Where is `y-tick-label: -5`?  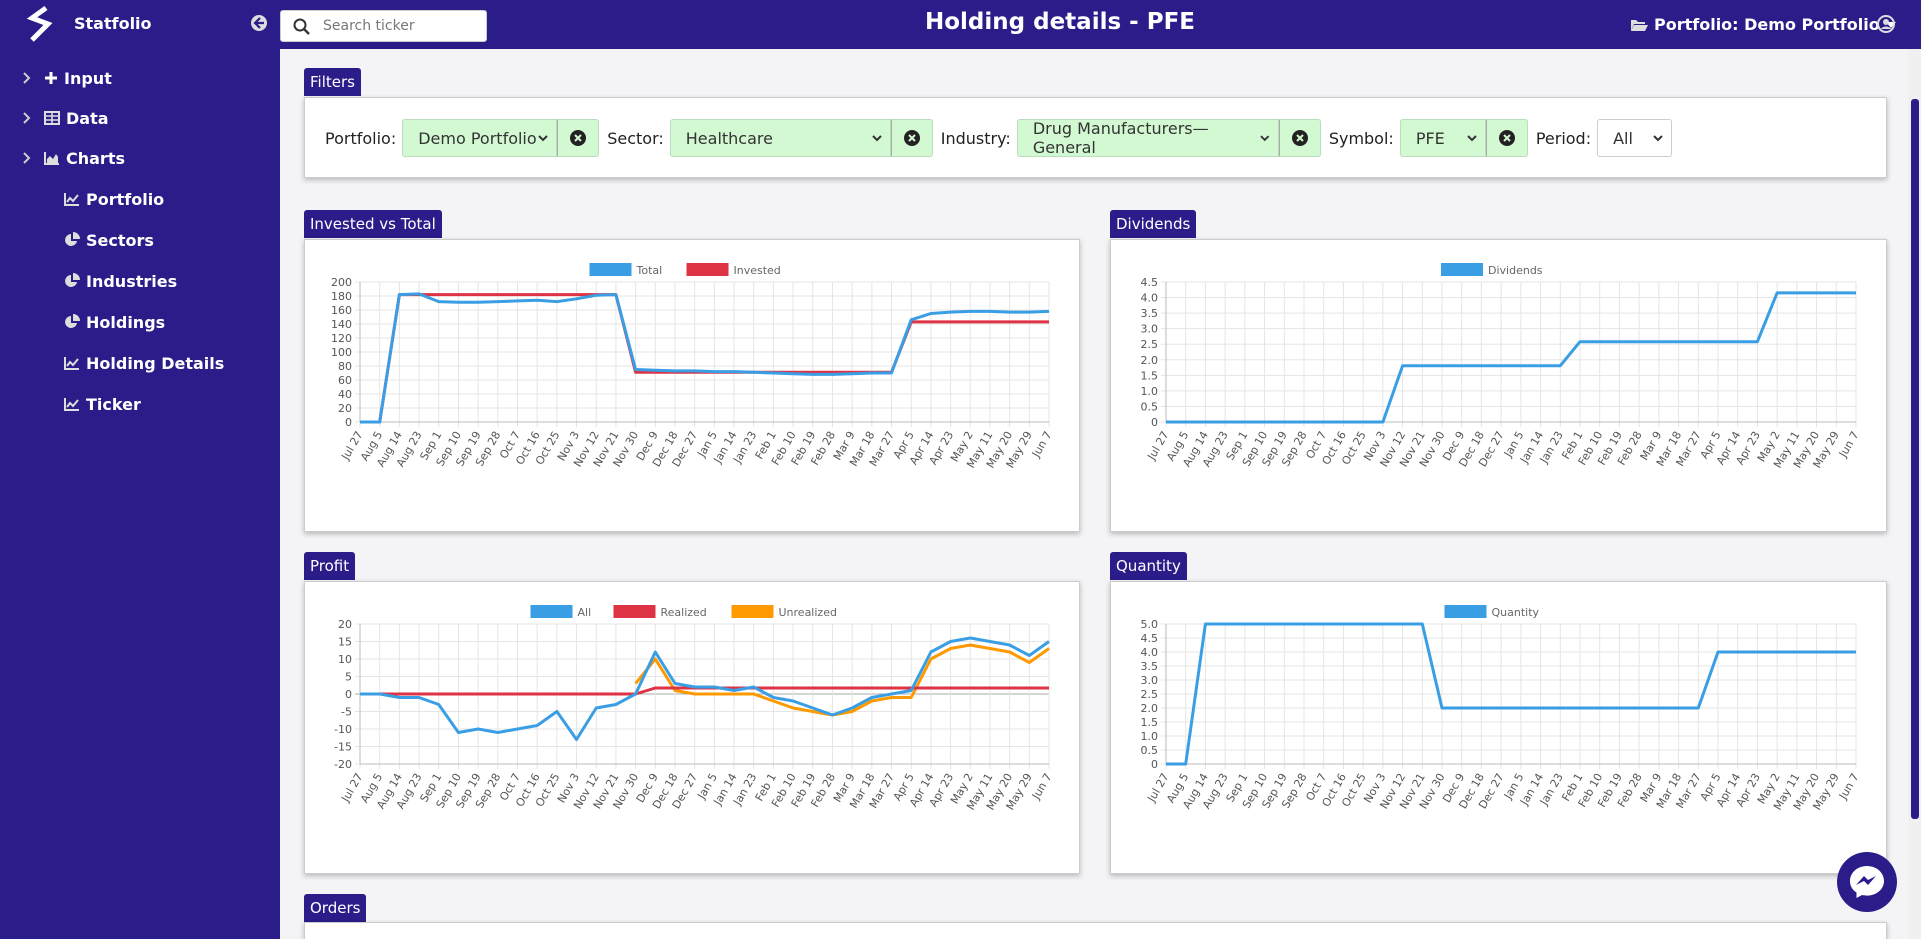 y-tick-label: -5 is located at coordinates (346, 712).